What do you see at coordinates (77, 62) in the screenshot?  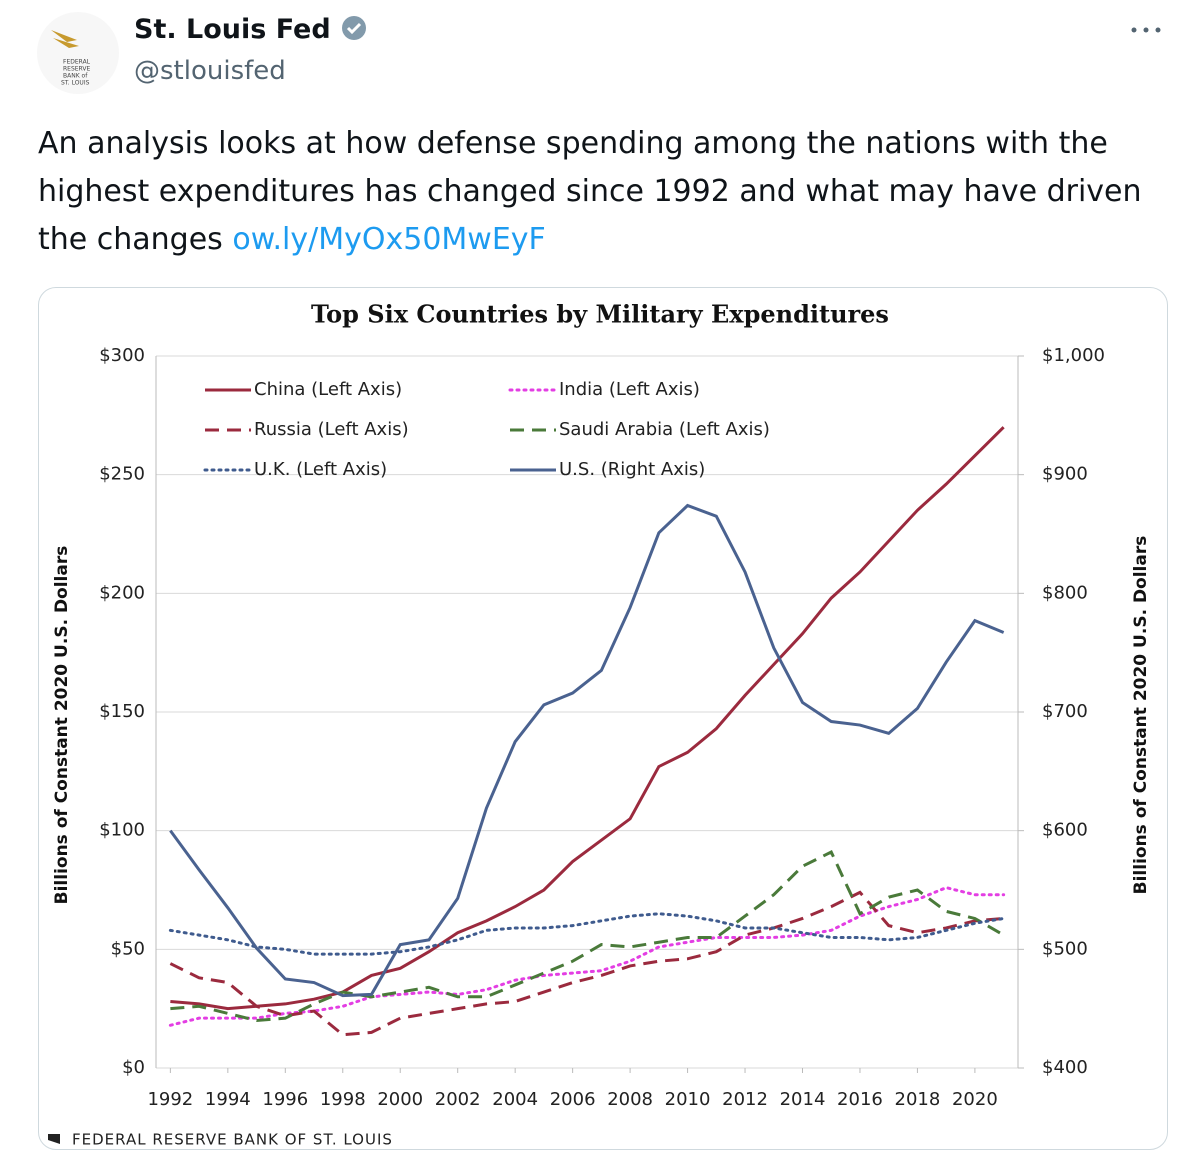 I see `logo-text: FEDERAL` at bounding box center [77, 62].